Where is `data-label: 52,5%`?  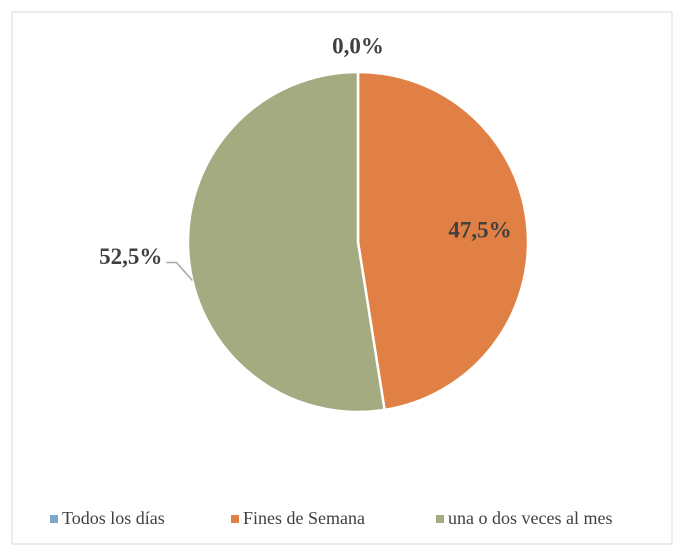
data-label: 52,5% is located at coordinates (130, 256).